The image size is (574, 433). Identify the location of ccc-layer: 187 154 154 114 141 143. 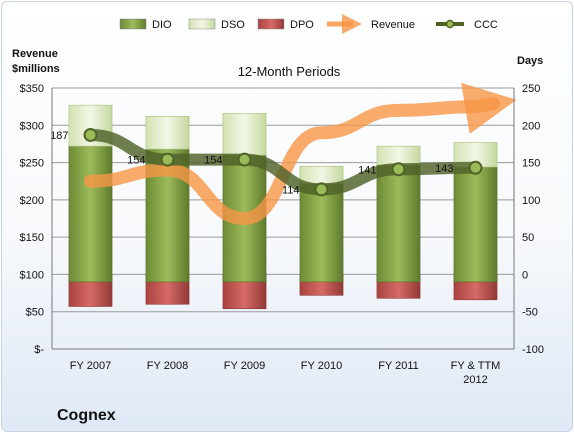
(266, 162).